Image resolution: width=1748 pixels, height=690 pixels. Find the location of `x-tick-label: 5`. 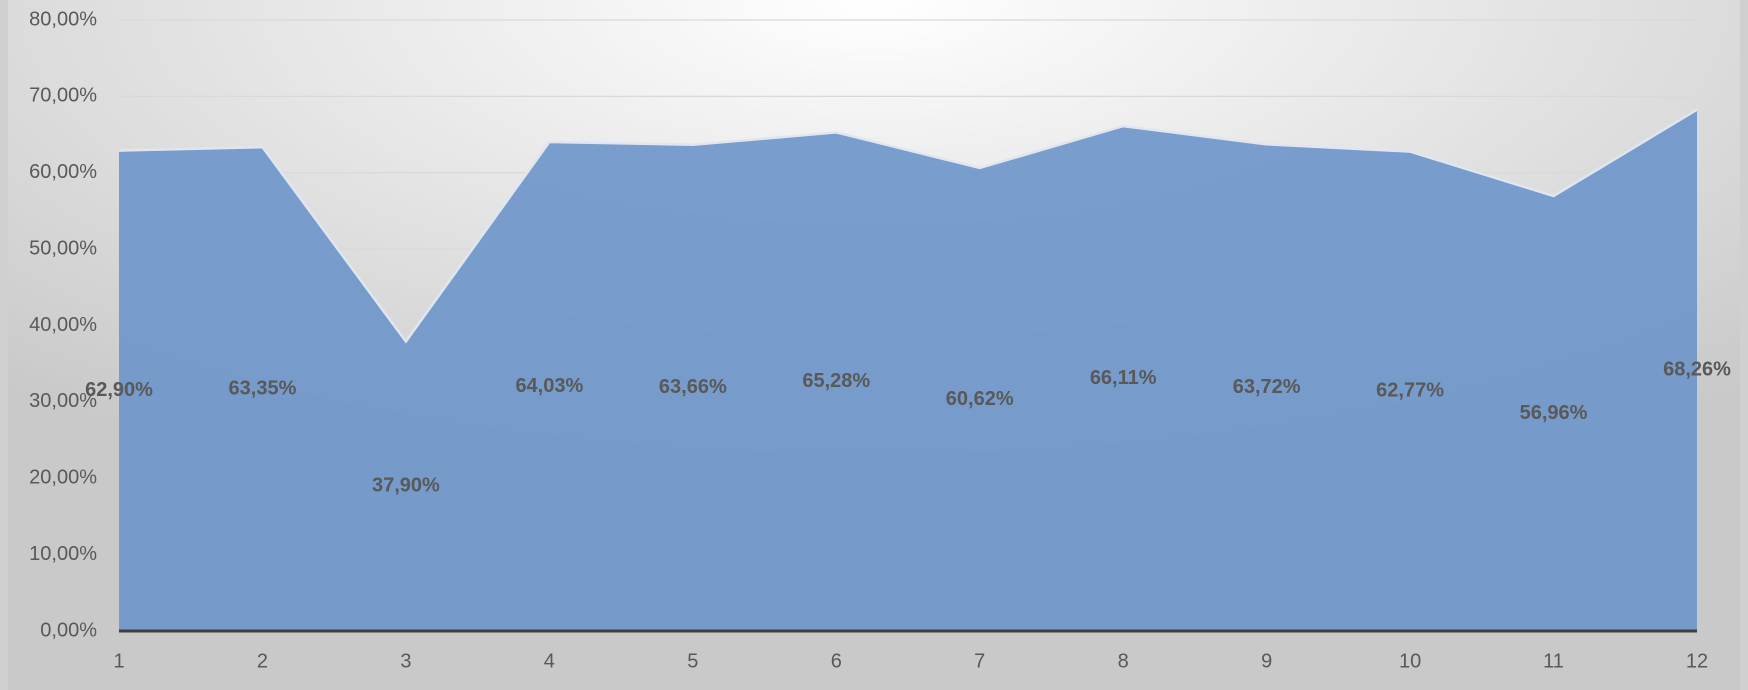

x-tick-label: 5 is located at coordinates (692, 661).